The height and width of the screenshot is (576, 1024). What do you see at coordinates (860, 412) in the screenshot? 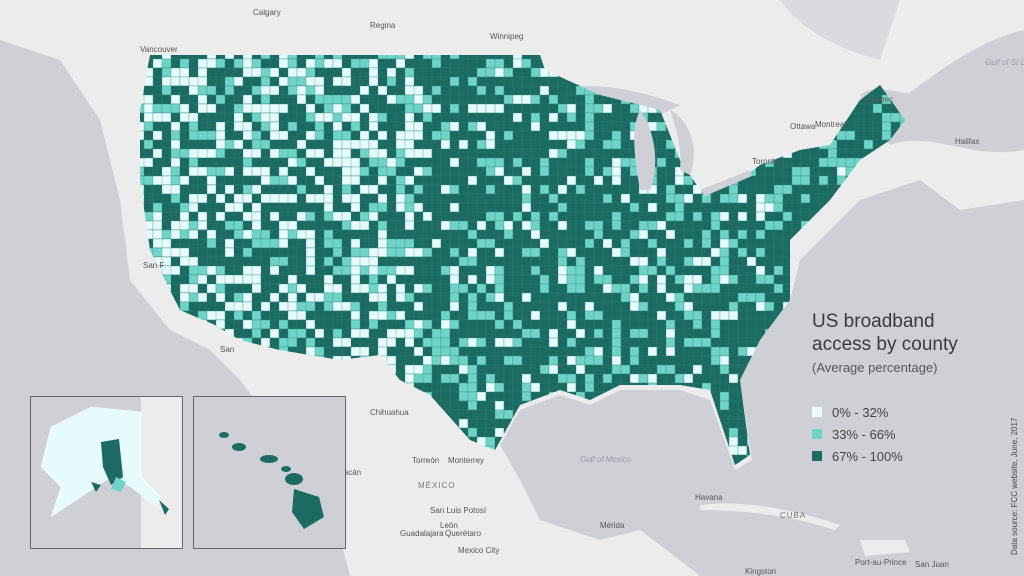
I see `legend-label: 0% - 32%` at bounding box center [860, 412].